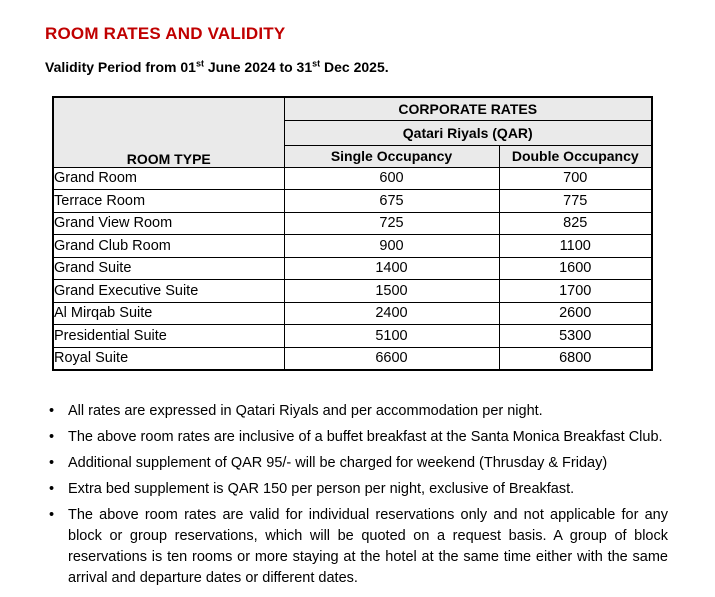 The image size is (715, 597). I want to click on corporate-rates-header: CORPORATE RATES, so click(468, 108).